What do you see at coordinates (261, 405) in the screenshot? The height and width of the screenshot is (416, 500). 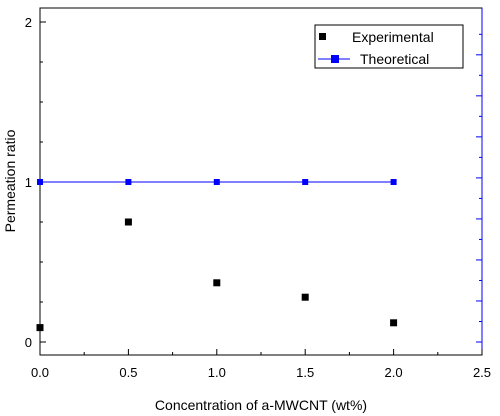 I see `x-axis-title: Concentration of a-MWCNT (wt%)` at bounding box center [261, 405].